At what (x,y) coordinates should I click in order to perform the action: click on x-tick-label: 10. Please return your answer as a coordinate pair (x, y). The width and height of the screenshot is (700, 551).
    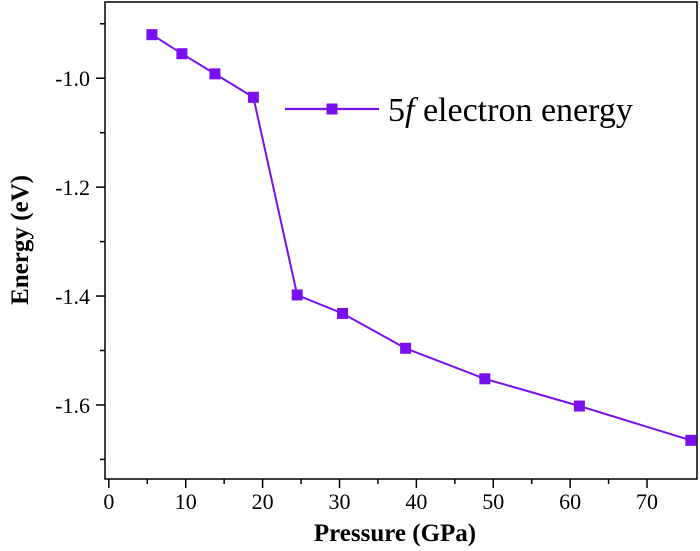
    Looking at the image, I should click on (186, 501).